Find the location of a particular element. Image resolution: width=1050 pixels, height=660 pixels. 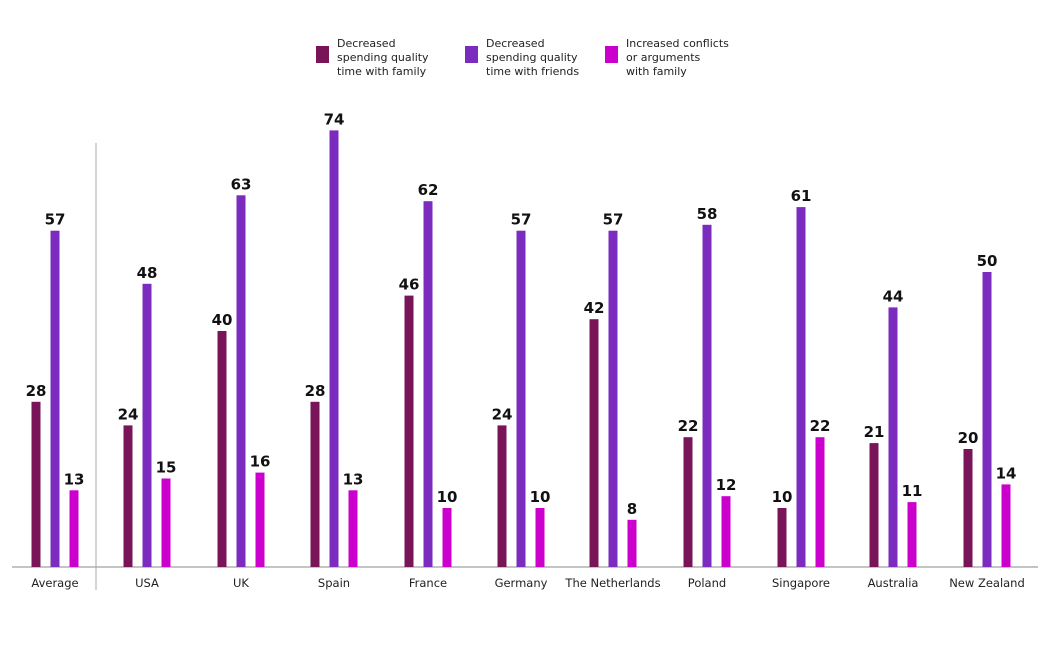

legend-label-line: with family is located at coordinates (656, 71).